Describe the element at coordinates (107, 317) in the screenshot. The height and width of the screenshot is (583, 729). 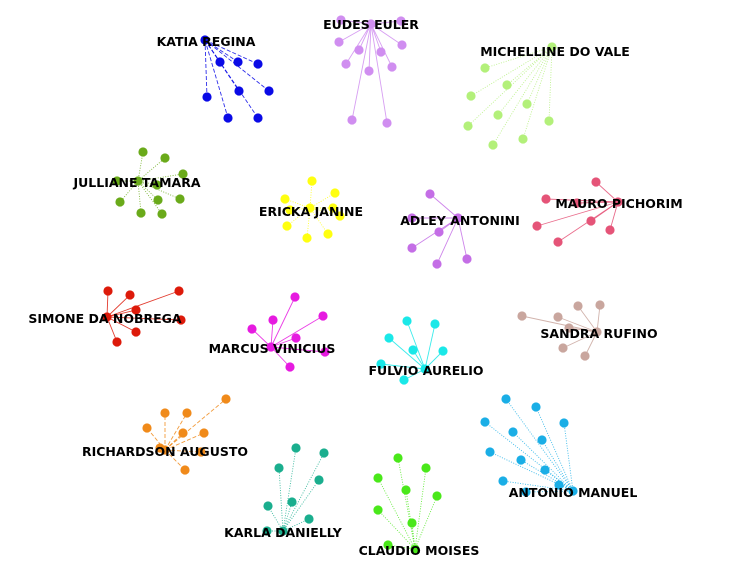
I see `hub-node-simone-da-nobrega` at that location.